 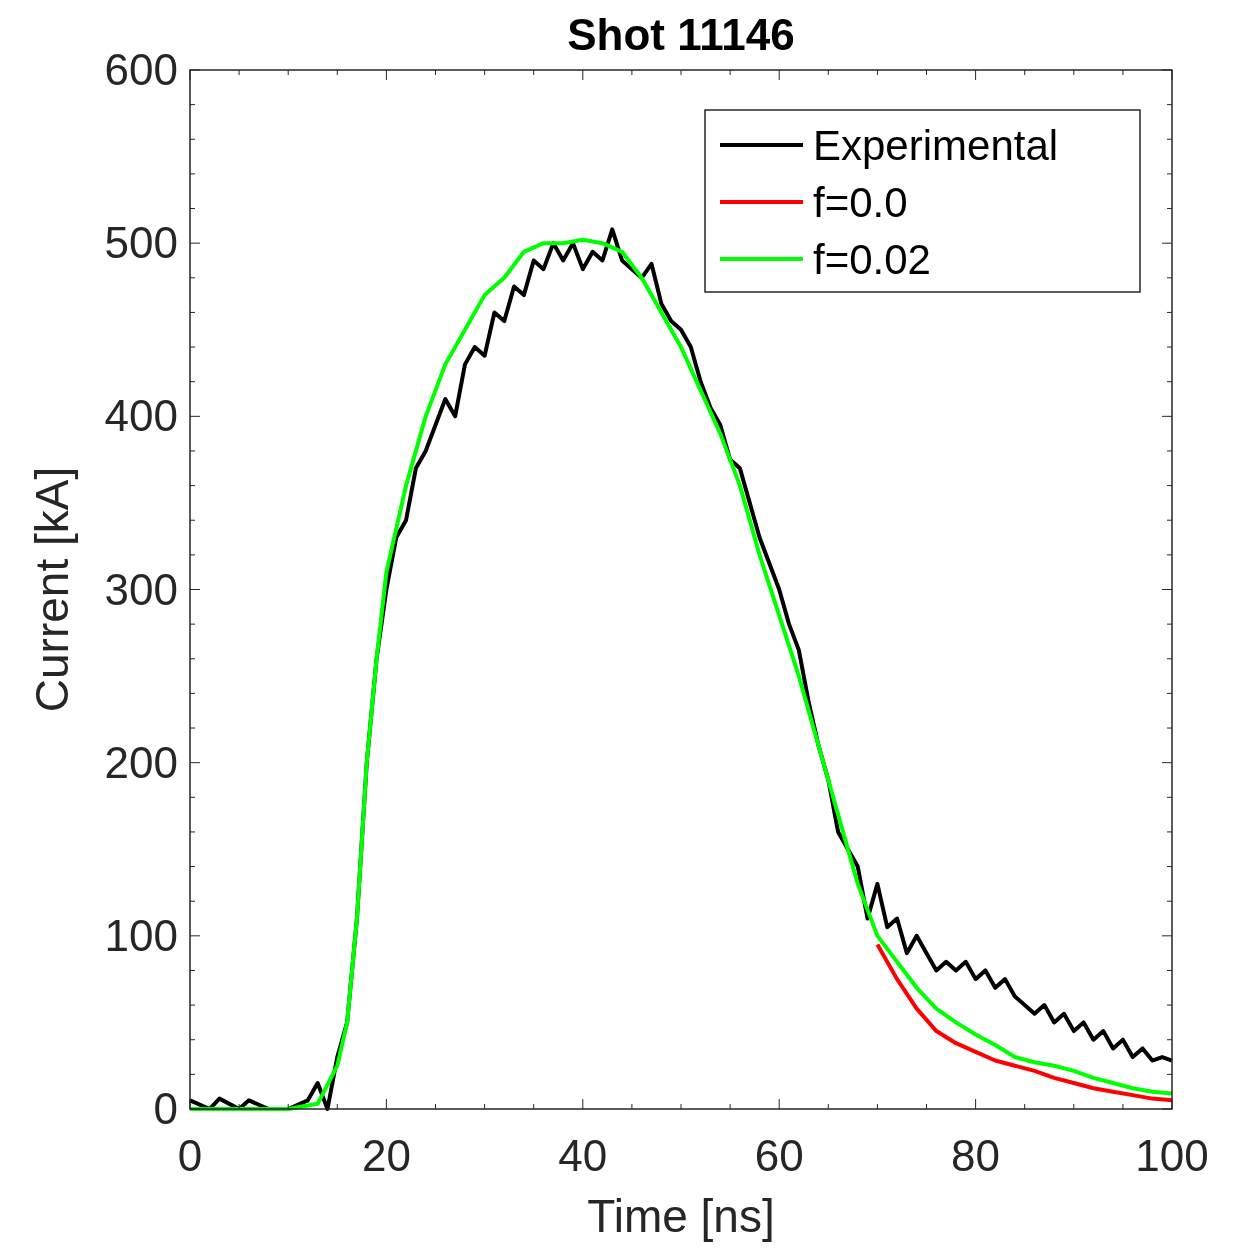 What do you see at coordinates (779, 1155) in the screenshot?
I see `x-tick-label: 60` at bounding box center [779, 1155].